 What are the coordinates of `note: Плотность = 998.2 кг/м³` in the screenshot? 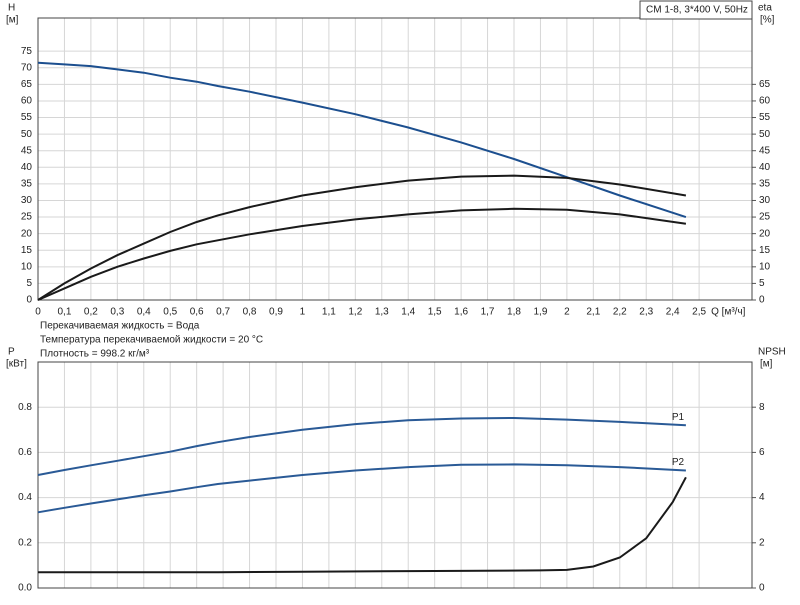 It's located at (95, 354).